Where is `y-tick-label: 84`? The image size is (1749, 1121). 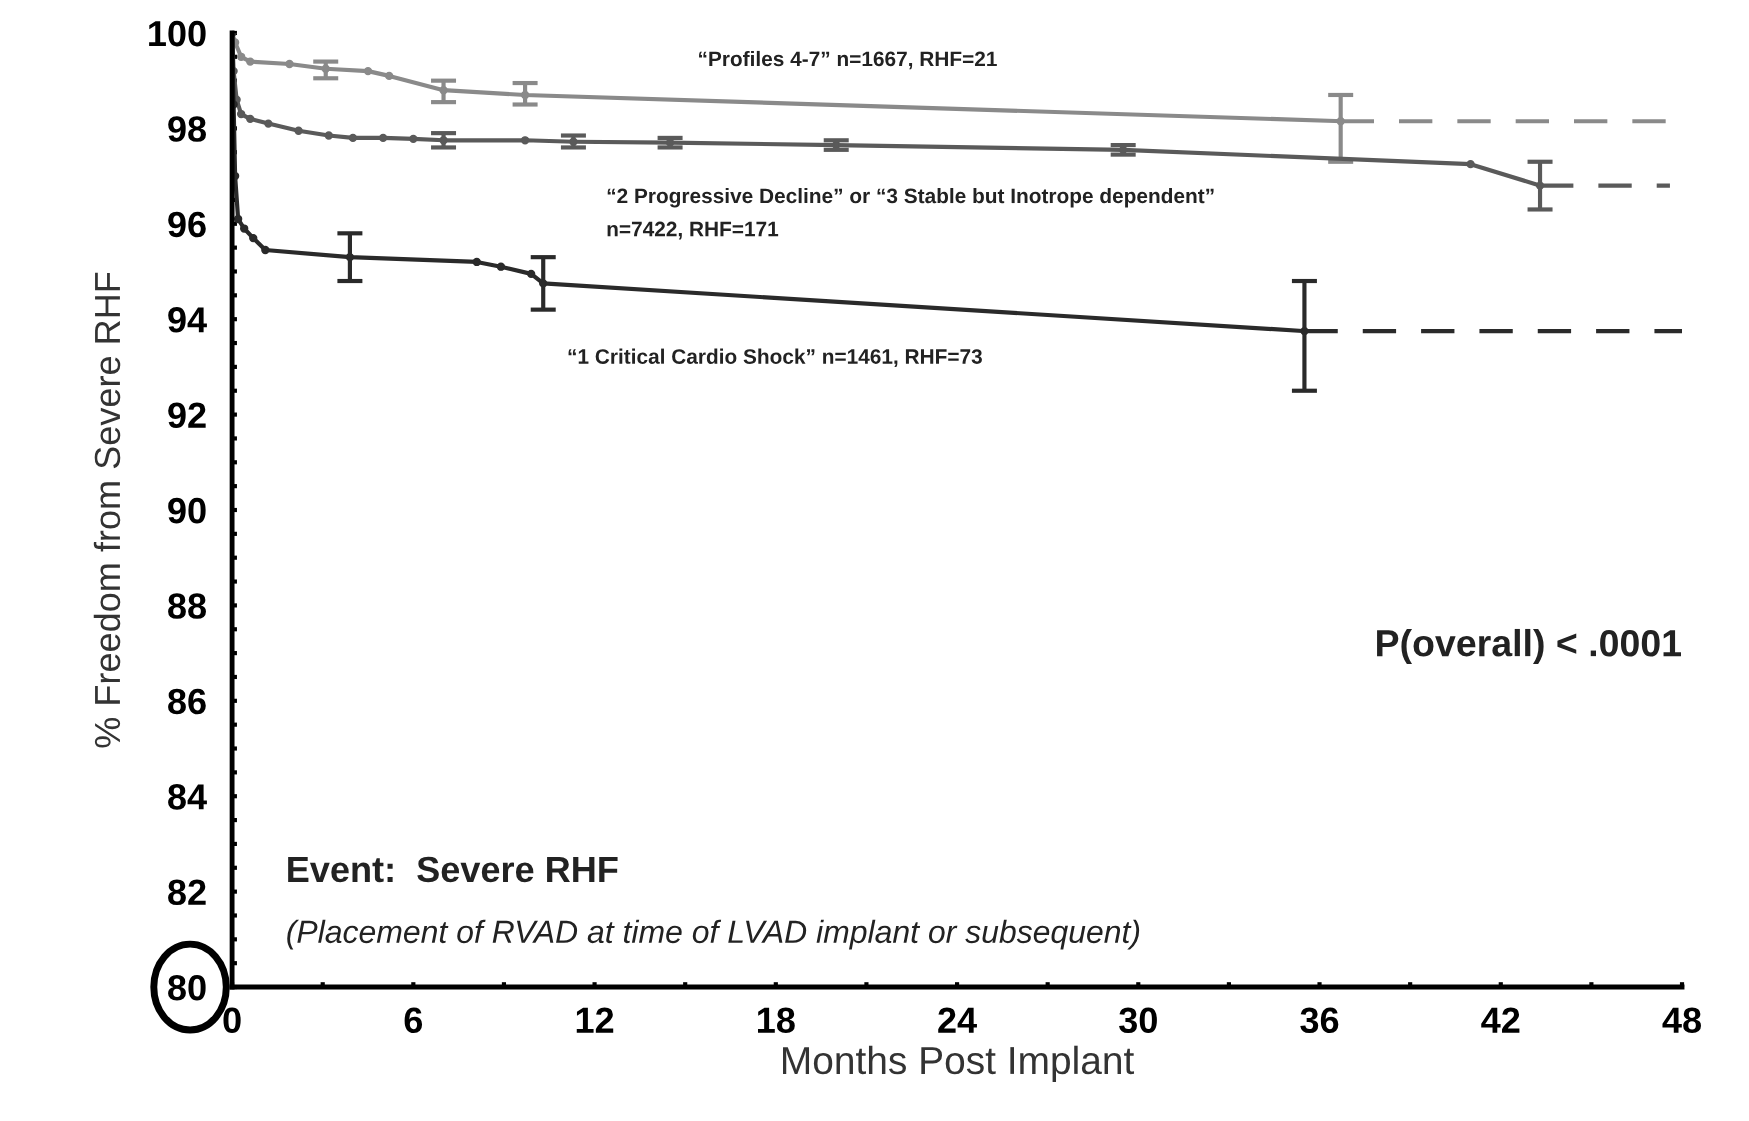
y-tick-label: 84 is located at coordinates (187, 797).